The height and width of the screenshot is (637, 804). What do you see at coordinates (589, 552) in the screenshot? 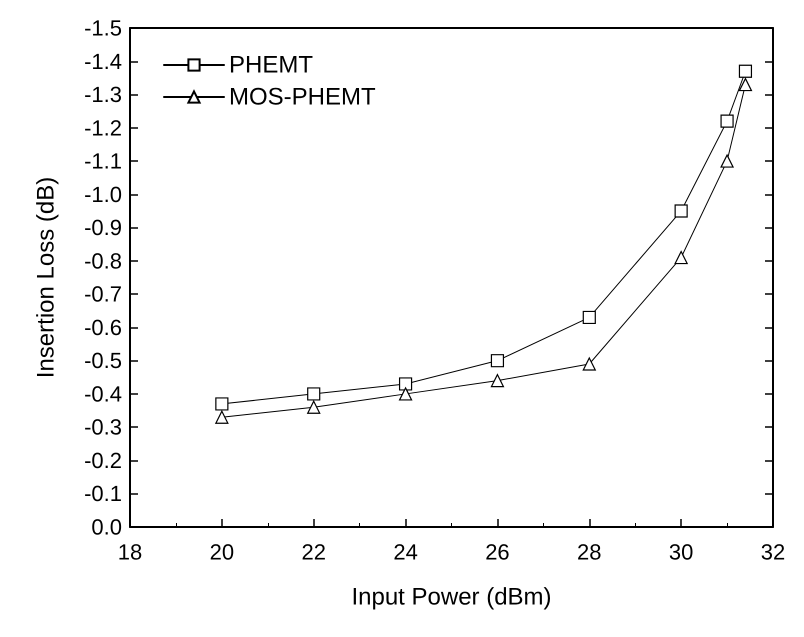
I see `x-tick-label: 28` at bounding box center [589, 552].